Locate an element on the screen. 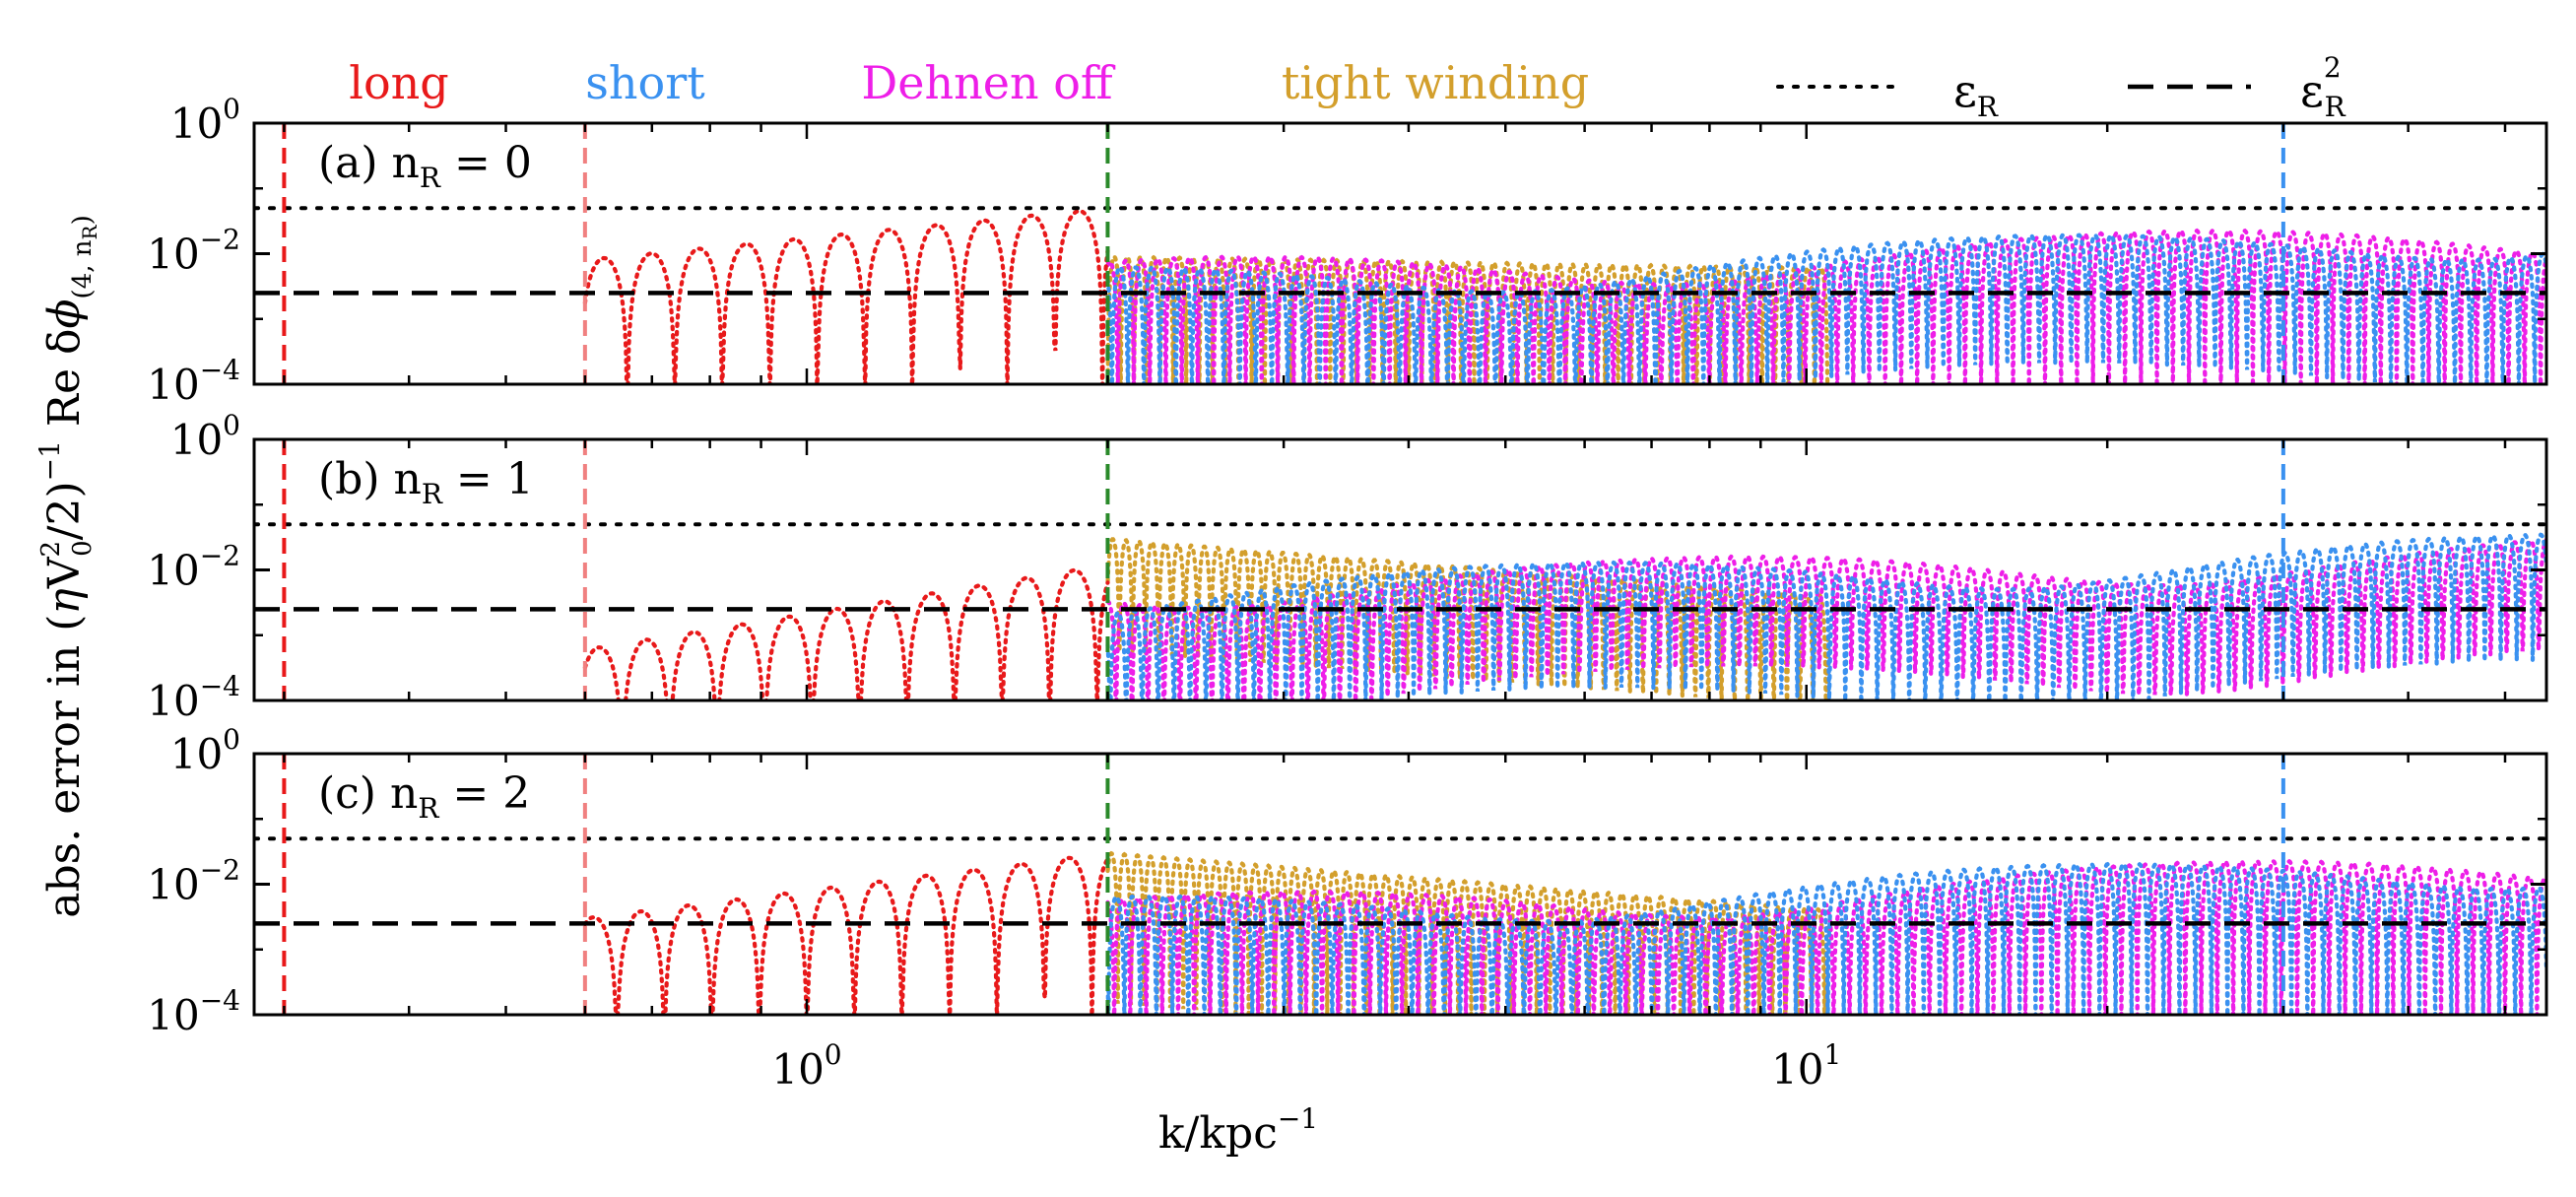 The image size is (2576, 1197). legend-eps-sub: R is located at coordinates (1988, 107).